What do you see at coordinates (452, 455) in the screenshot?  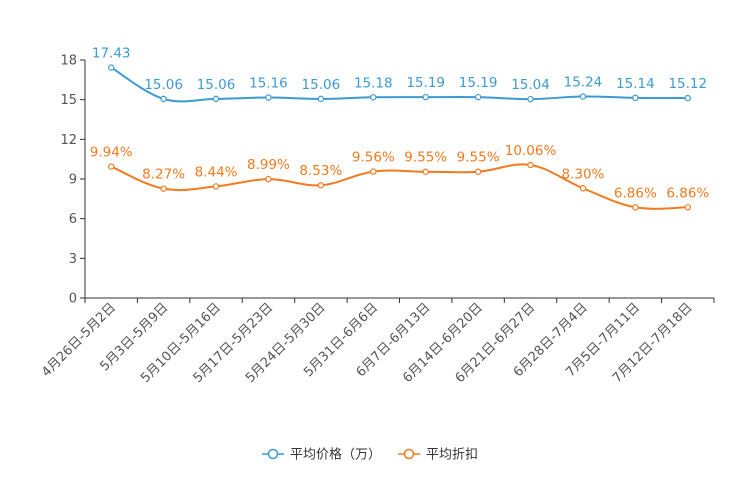 I see `legend-label: 平均折扣` at bounding box center [452, 455].